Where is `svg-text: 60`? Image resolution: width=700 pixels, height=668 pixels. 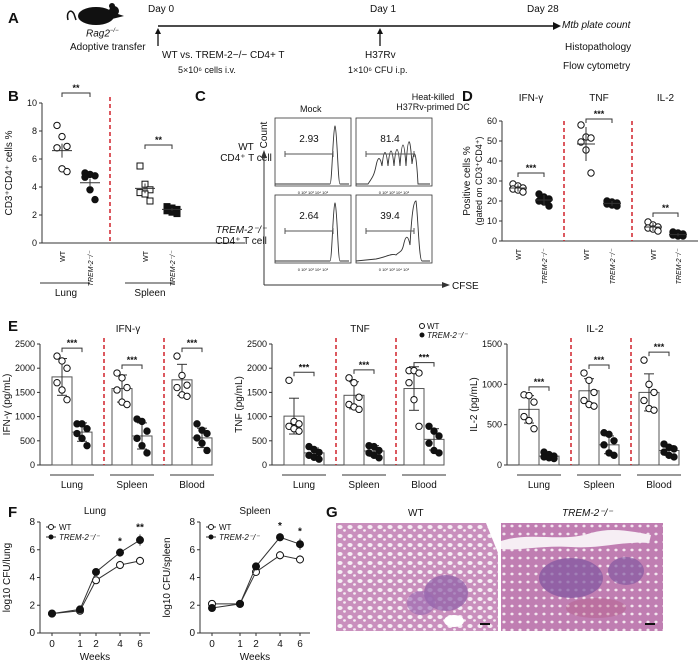 svg-text: 60 is located at coordinates (492, 121).